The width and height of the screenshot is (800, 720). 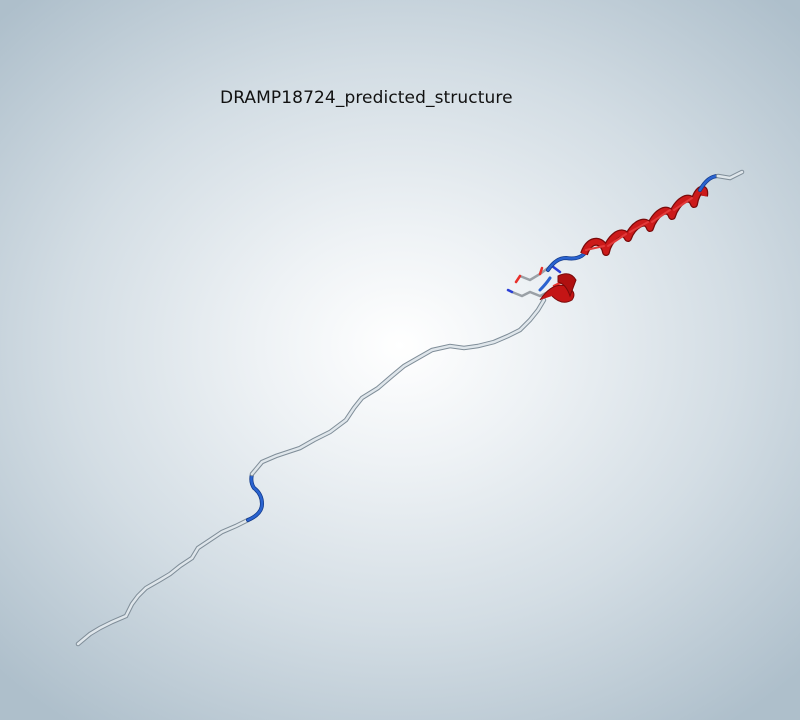 I want to click on turn-segment-upper, so click(x=562, y=272).